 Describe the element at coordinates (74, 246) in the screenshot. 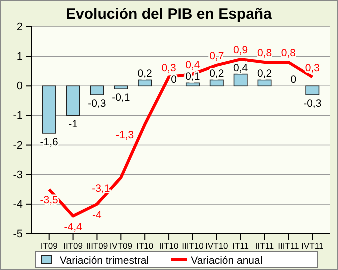

I see `x-tick-label: IIT09` at that location.